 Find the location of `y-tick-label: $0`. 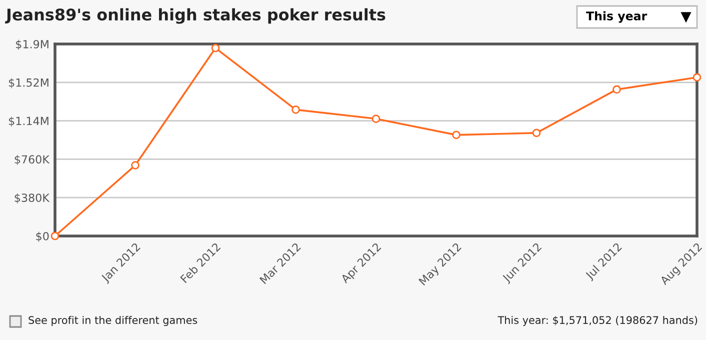

y-tick-label: $0 is located at coordinates (42, 237).